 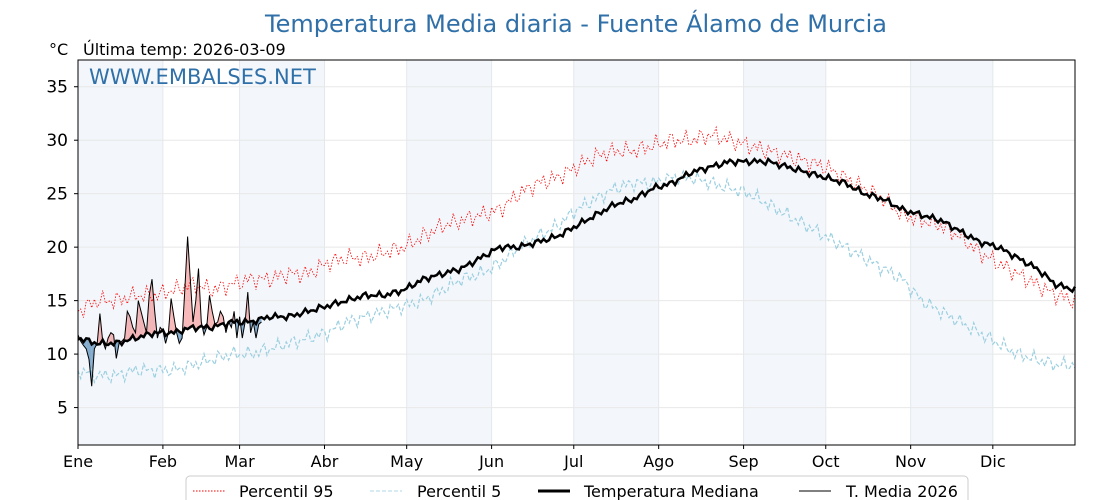 What do you see at coordinates (57, 302) in the screenshot?
I see `y-tick-label: 15` at bounding box center [57, 302].